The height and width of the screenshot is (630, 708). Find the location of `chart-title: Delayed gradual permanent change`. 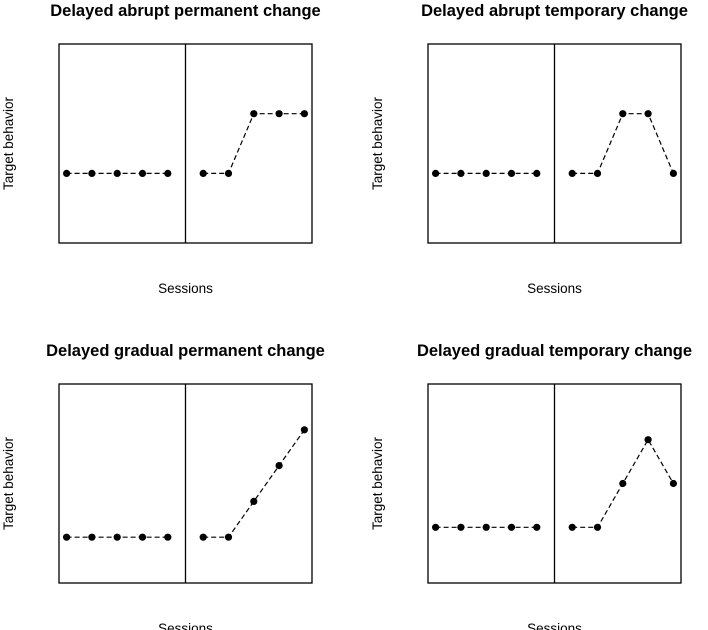

chart-title: Delayed gradual permanent change is located at coordinates (185, 351).